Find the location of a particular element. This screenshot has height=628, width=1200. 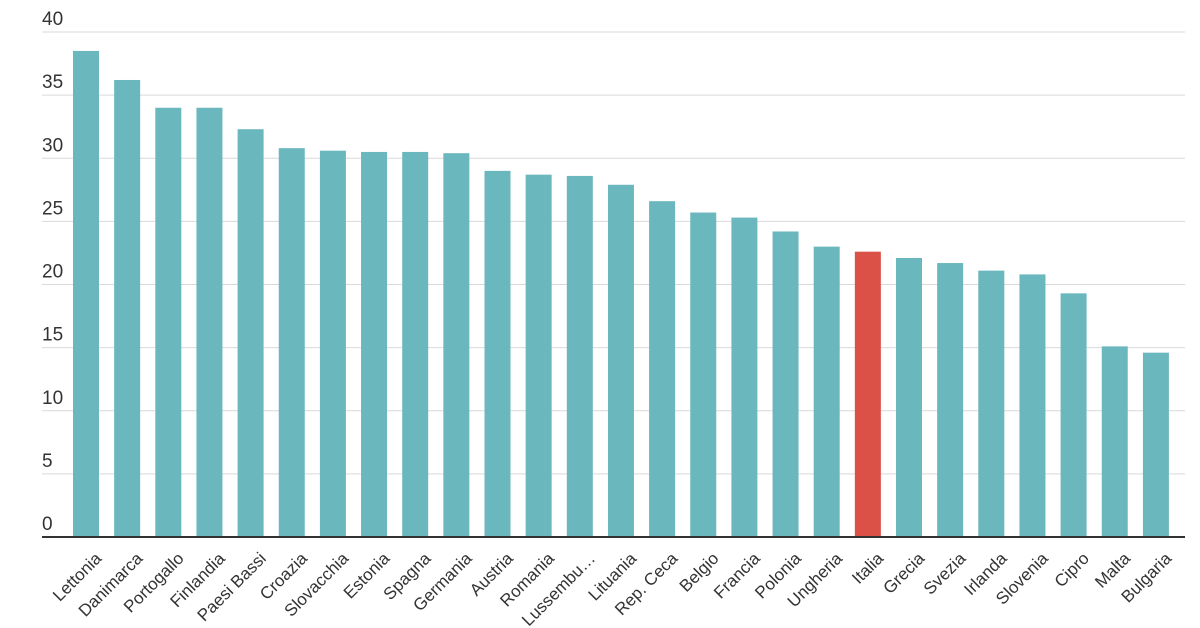

y-tick-label: 25 is located at coordinates (52, 208).